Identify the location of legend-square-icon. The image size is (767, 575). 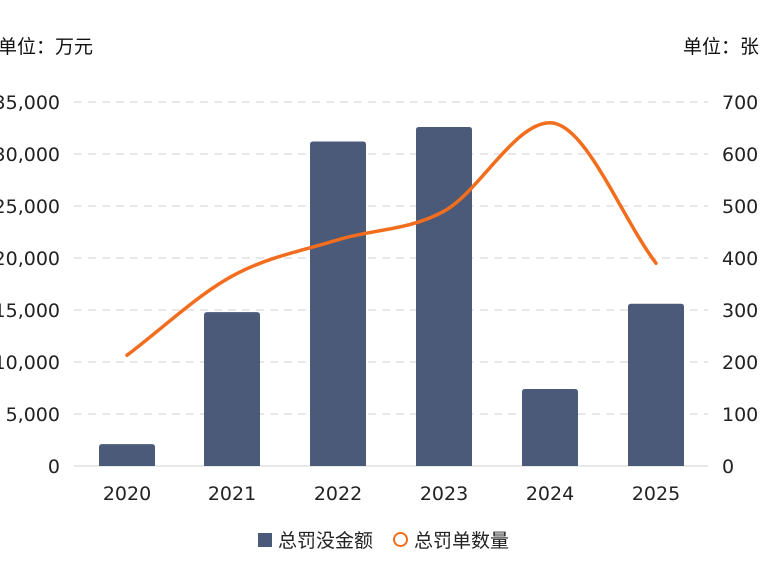
(264, 539).